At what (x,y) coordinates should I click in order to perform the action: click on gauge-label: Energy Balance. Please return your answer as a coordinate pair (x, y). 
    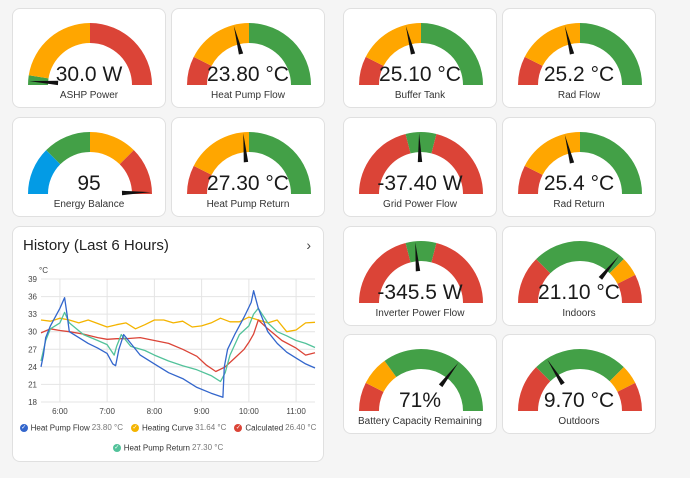
    Looking at the image, I should click on (89, 204).